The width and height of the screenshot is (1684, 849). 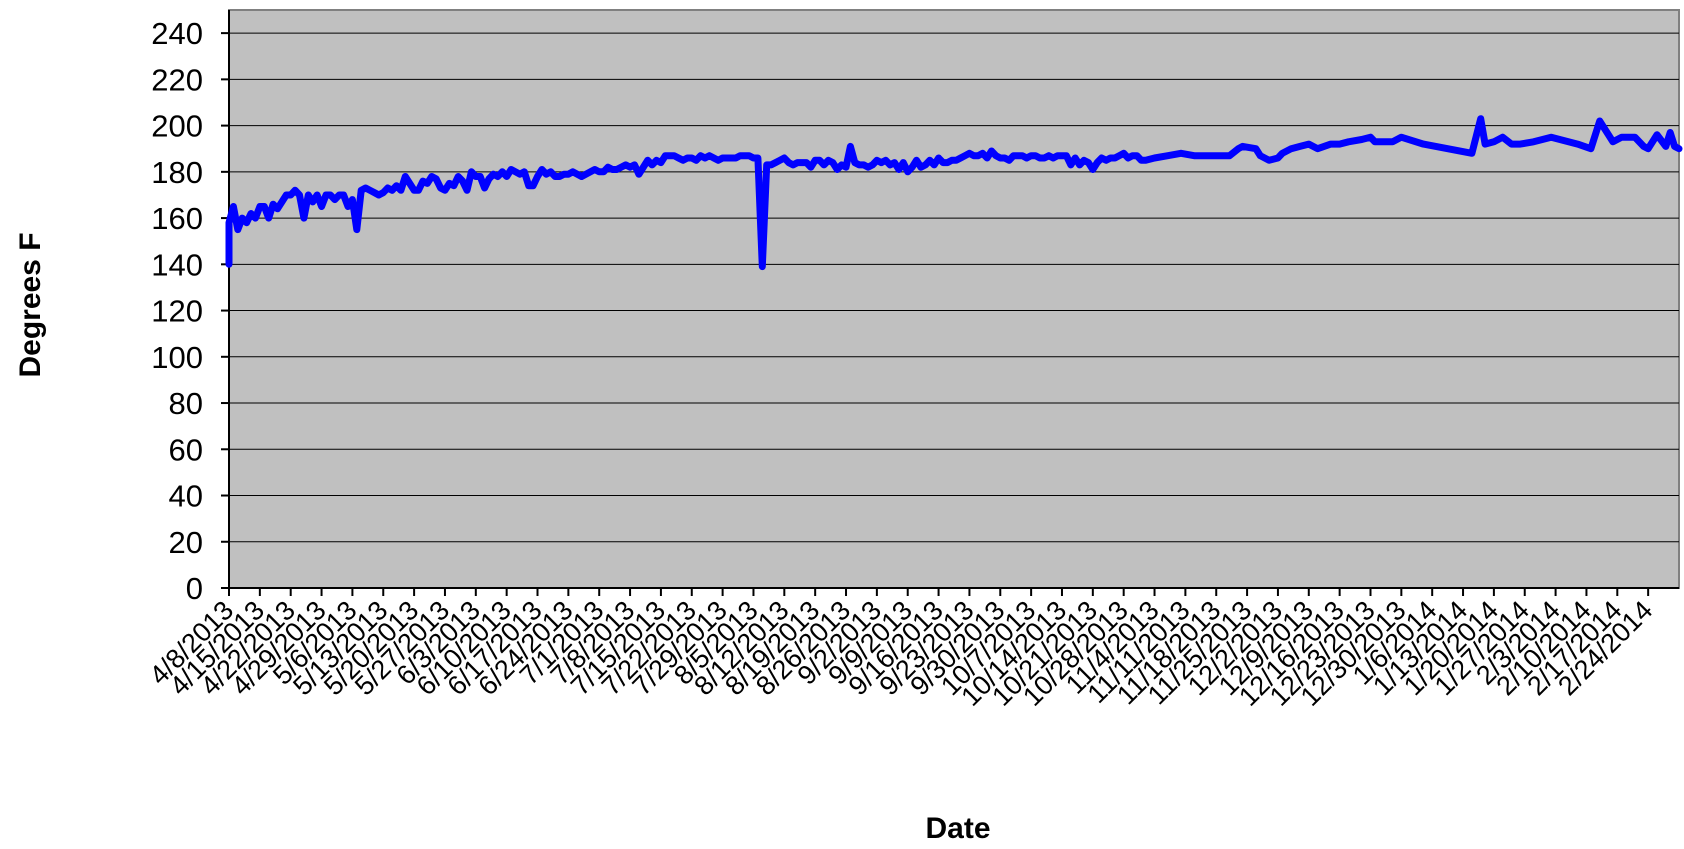 What do you see at coordinates (186, 496) in the screenshot?
I see `y-tick-label: 40` at bounding box center [186, 496].